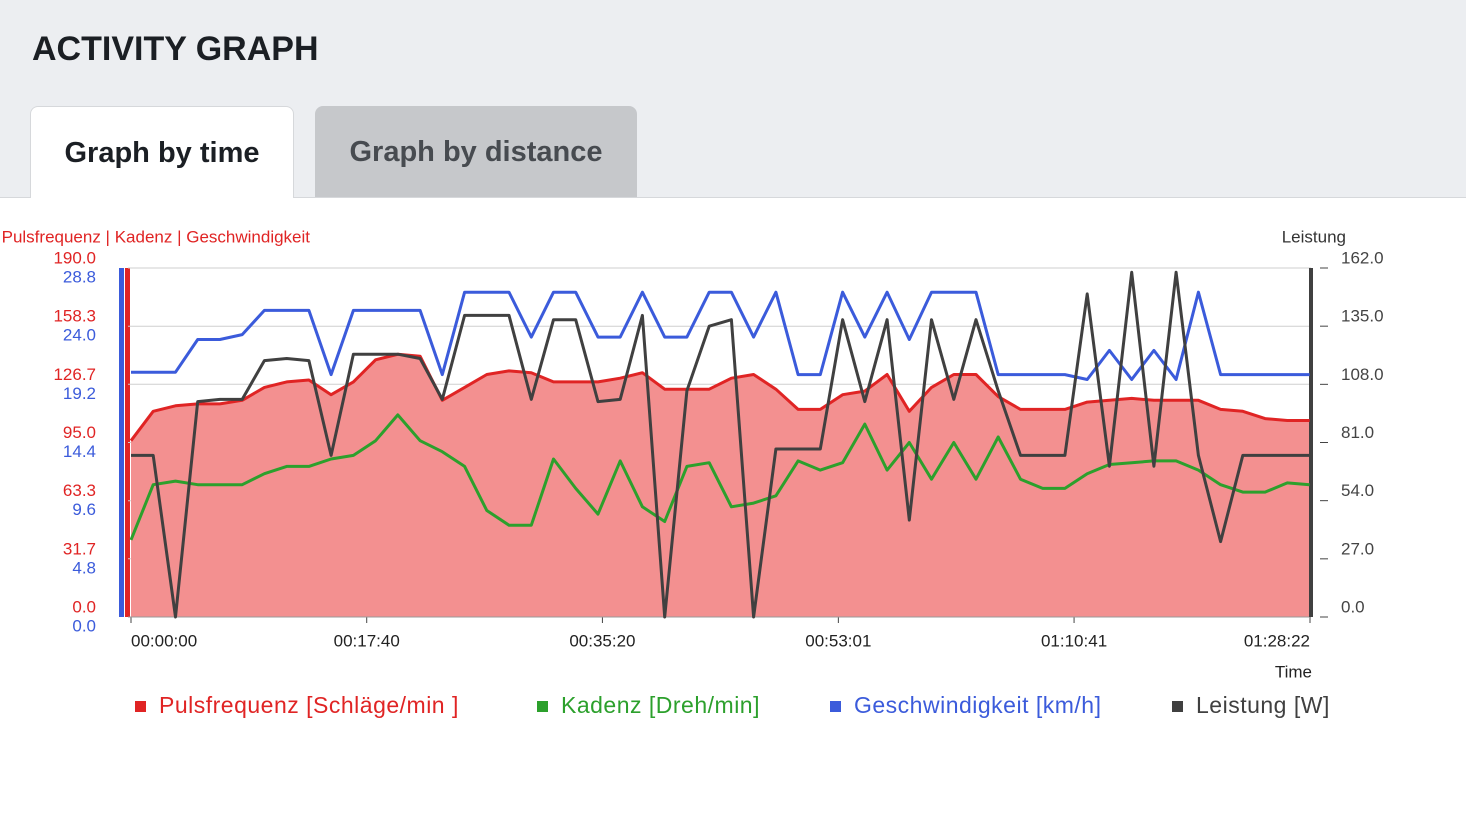  I want to click on legend-label: Geschwindigkeit [km/h], so click(977, 705).